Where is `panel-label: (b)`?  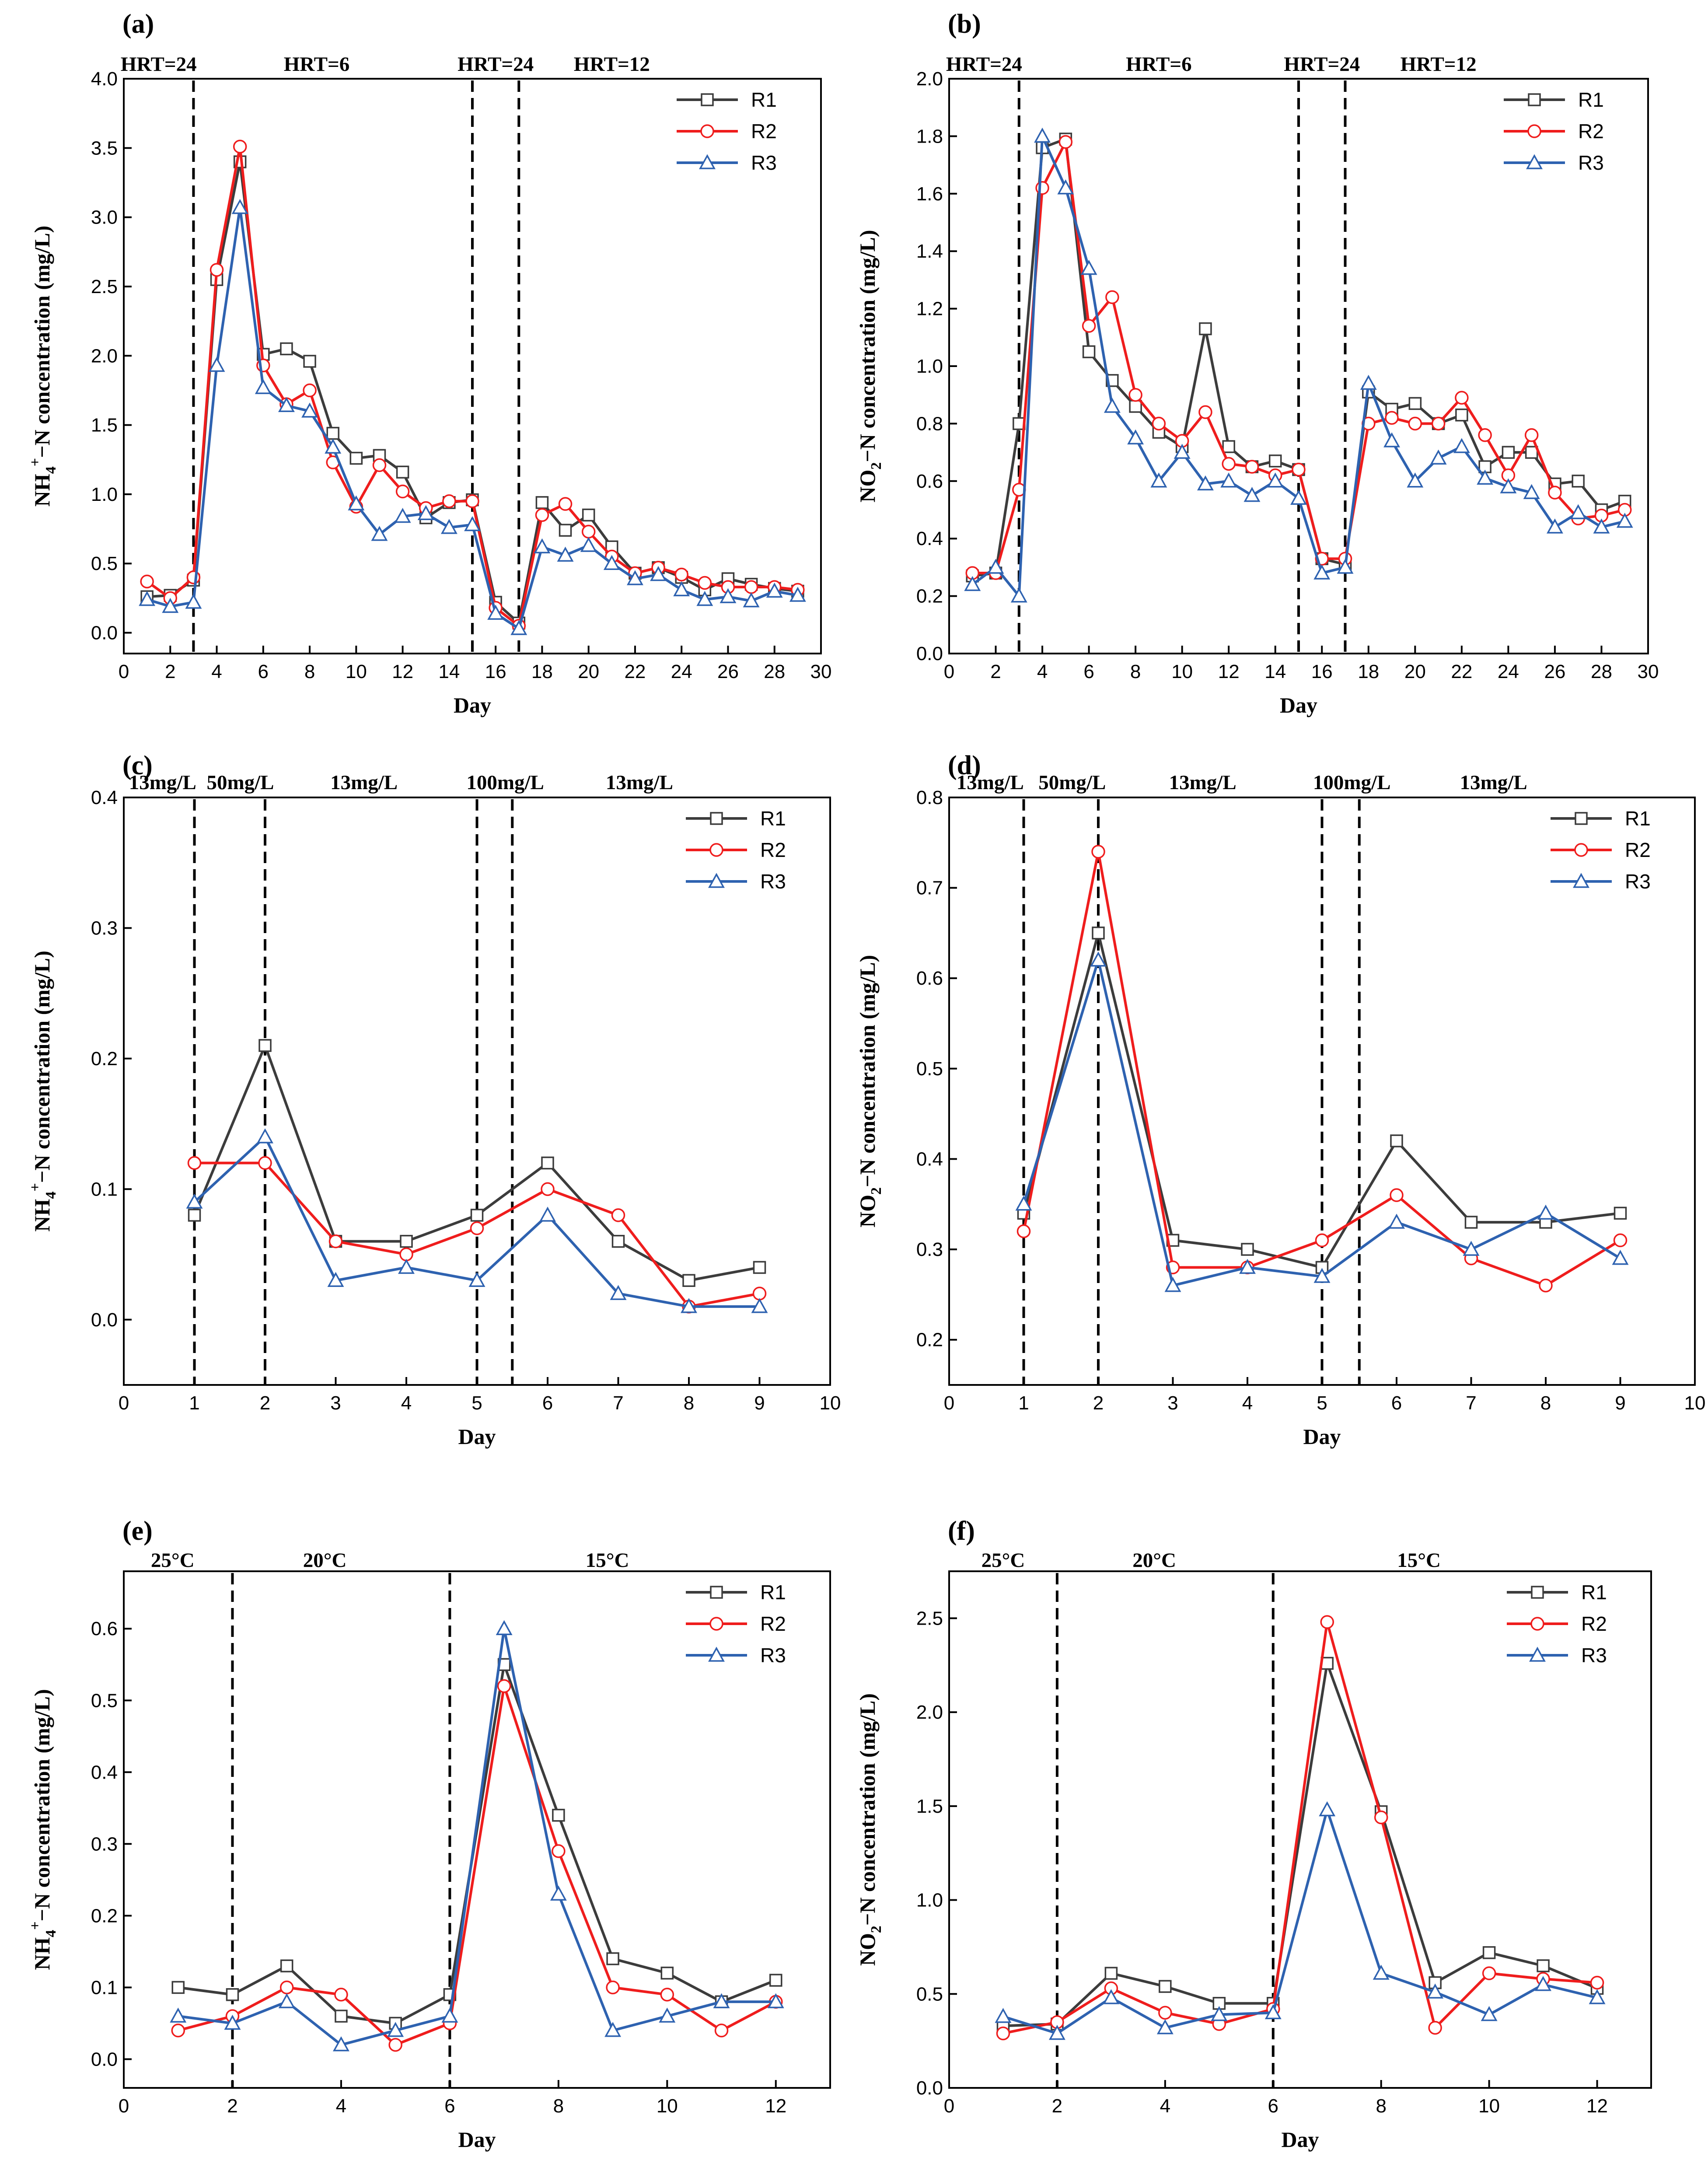
panel-label: (b) is located at coordinates (964, 24).